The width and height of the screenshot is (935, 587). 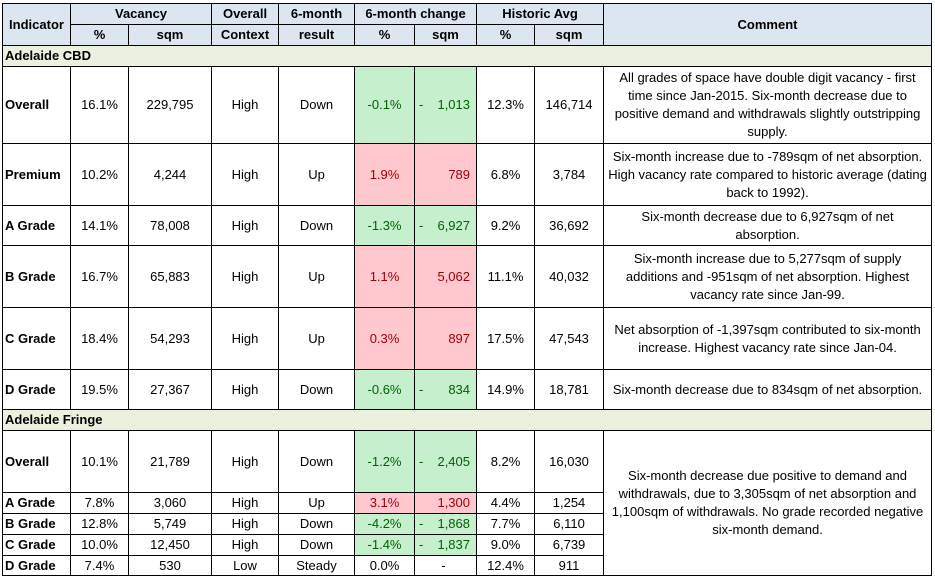 I want to click on historic-pct: 6.8%, so click(x=506, y=174).